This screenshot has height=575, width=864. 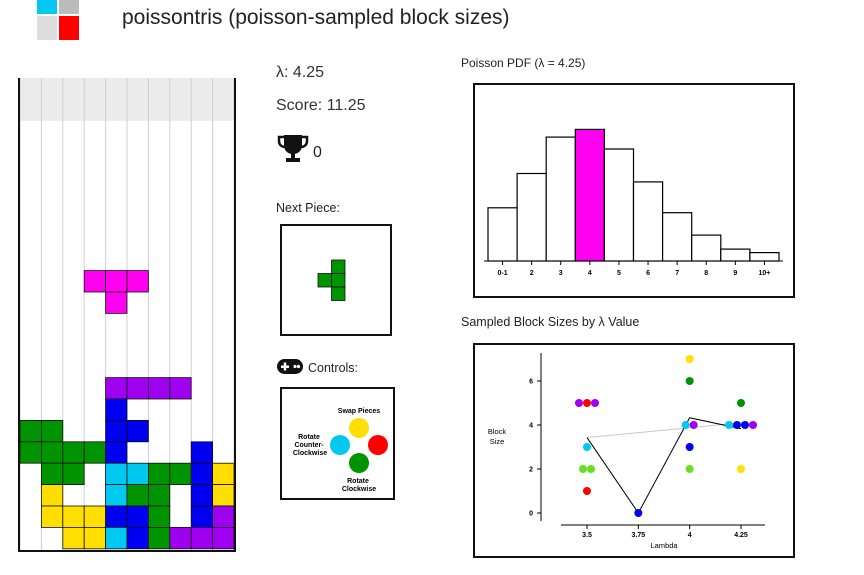 I want to click on rotate-ccw-button, so click(x=340, y=445).